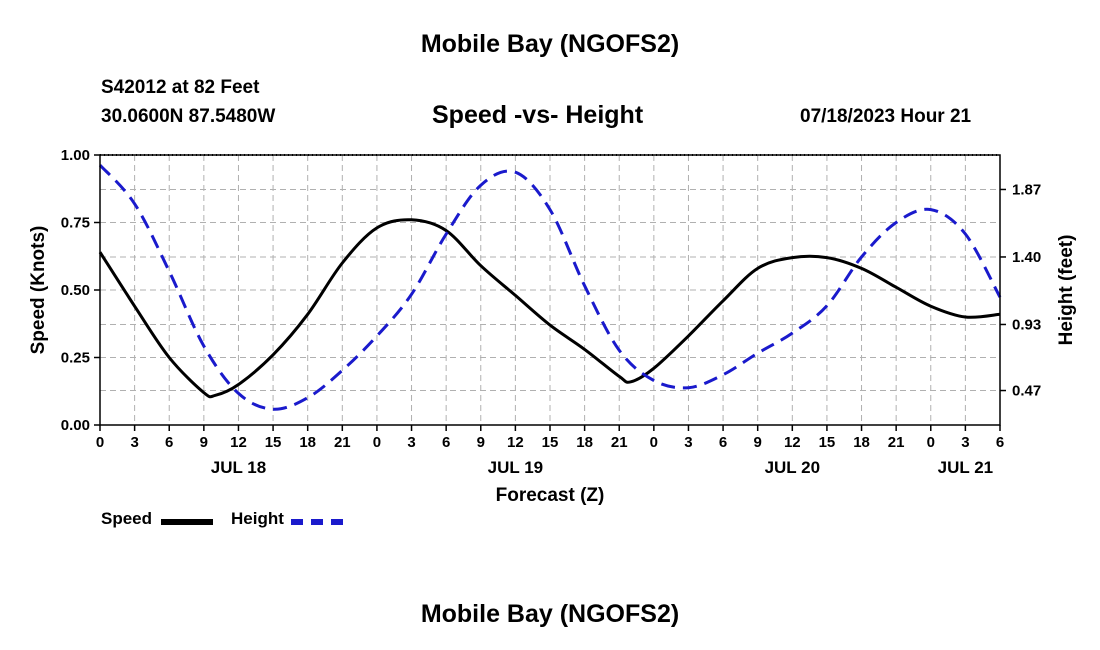 The width and height of the screenshot is (1100, 650). What do you see at coordinates (38, 290) in the screenshot?
I see `y-axis-label: Speed (Knots)` at bounding box center [38, 290].